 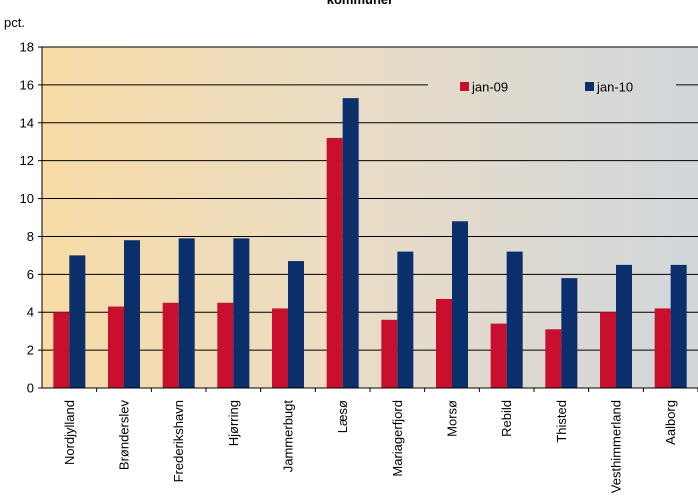 I want to click on bar-jan-10-Nordjylland, so click(x=77, y=321).